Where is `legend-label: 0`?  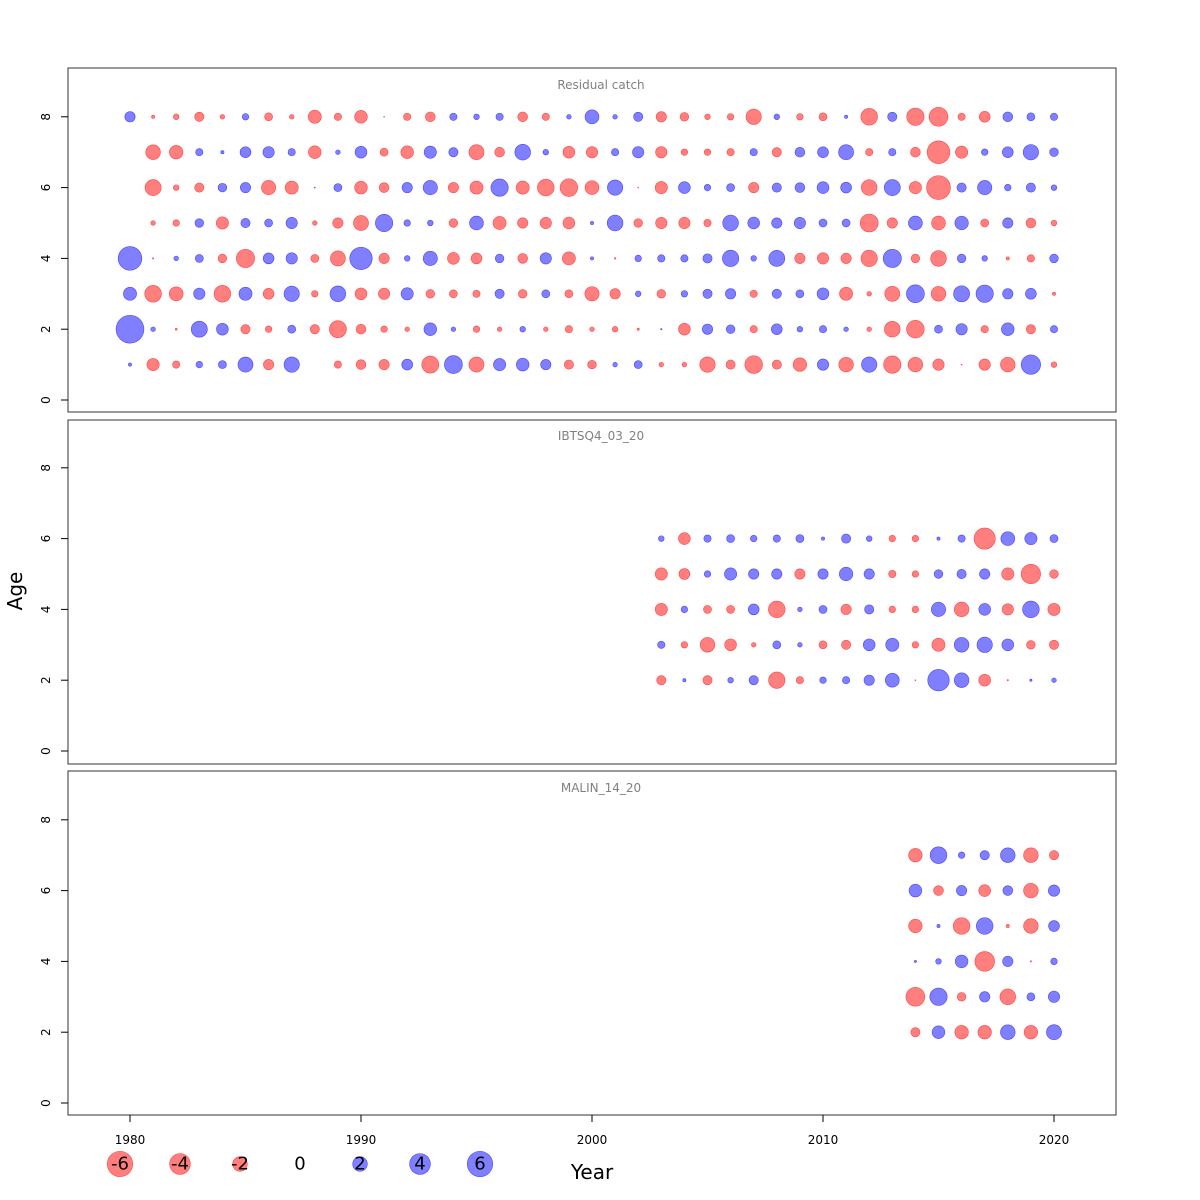 legend-label: 0 is located at coordinates (299, 1164).